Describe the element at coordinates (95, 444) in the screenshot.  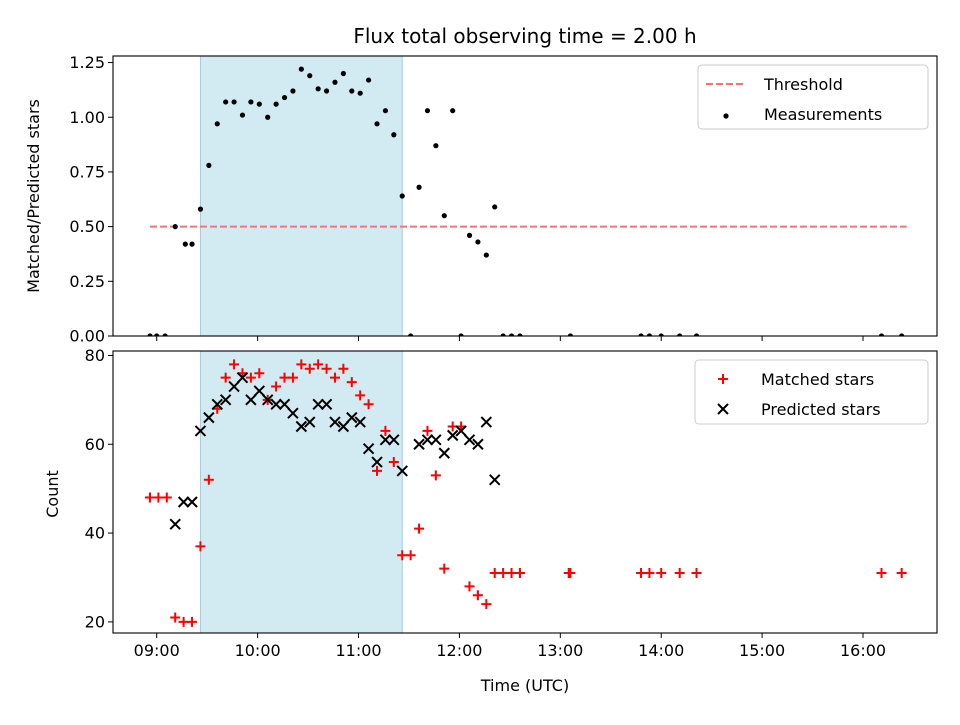
I see `y-tick-label: 60` at that location.